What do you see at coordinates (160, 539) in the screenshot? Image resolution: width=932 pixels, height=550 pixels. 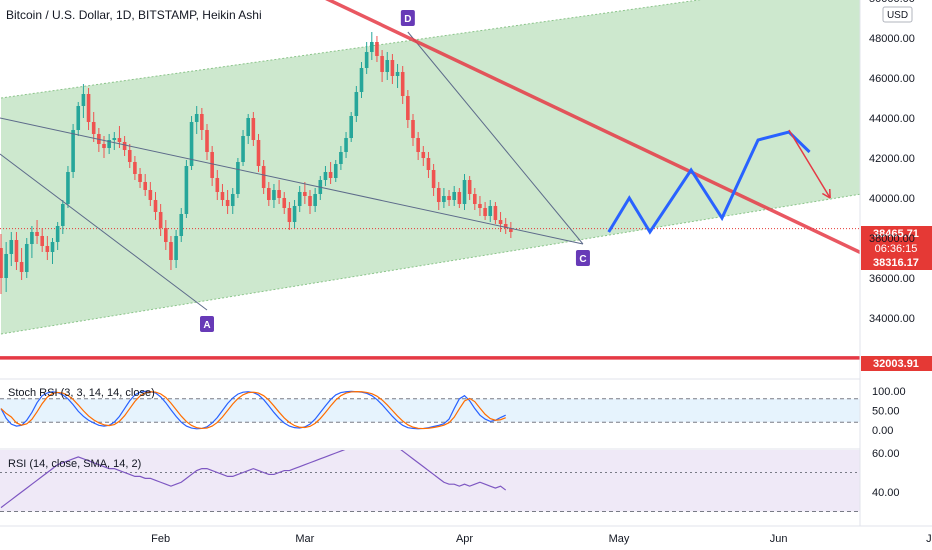 I see `time-tick-label: Feb` at bounding box center [160, 539].